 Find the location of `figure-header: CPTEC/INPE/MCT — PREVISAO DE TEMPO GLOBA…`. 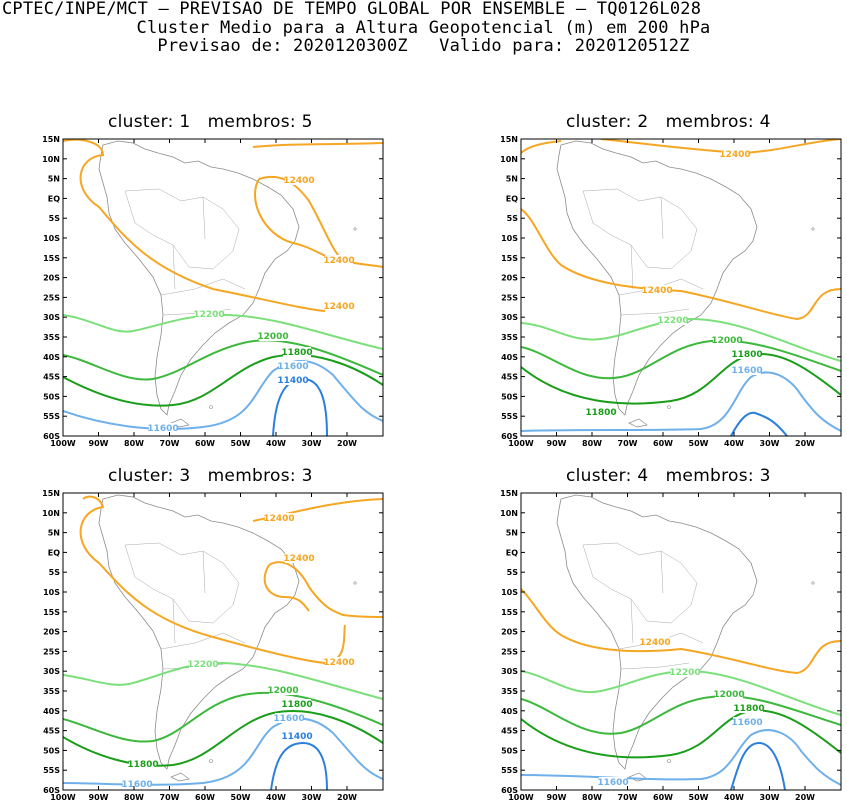

figure-header: CPTEC/INPE/MCT — PREVISAO DE TEMPO GLOBA… is located at coordinates (423, 28).